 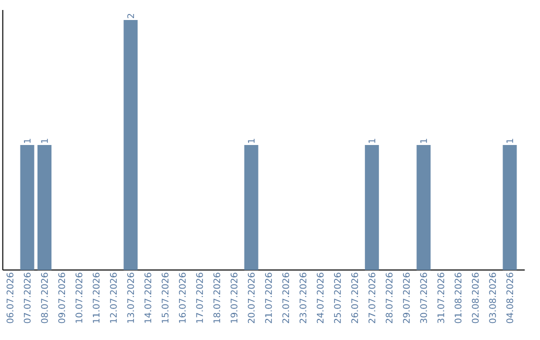 I want to click on data-label: 2, so click(x=130, y=16).